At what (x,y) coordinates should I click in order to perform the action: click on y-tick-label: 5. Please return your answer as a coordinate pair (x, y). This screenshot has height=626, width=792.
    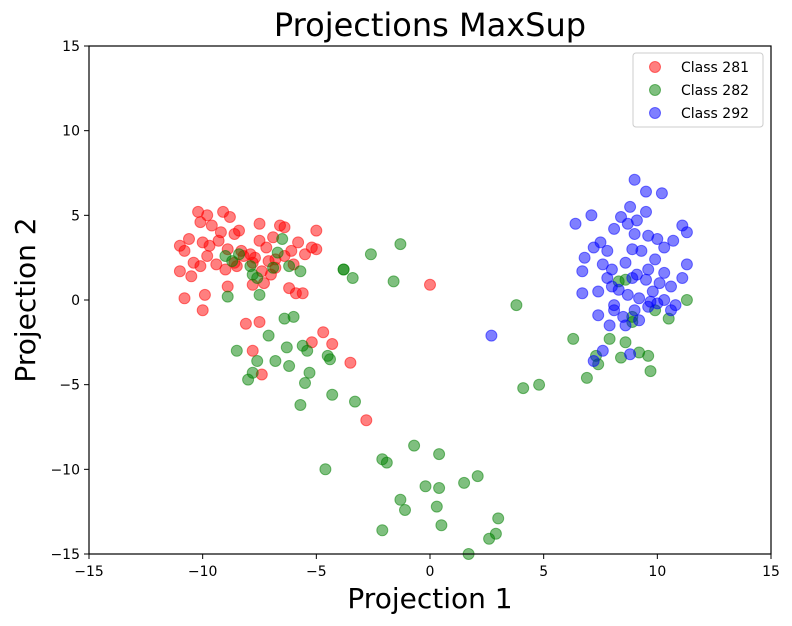
    Looking at the image, I should click on (75, 216).